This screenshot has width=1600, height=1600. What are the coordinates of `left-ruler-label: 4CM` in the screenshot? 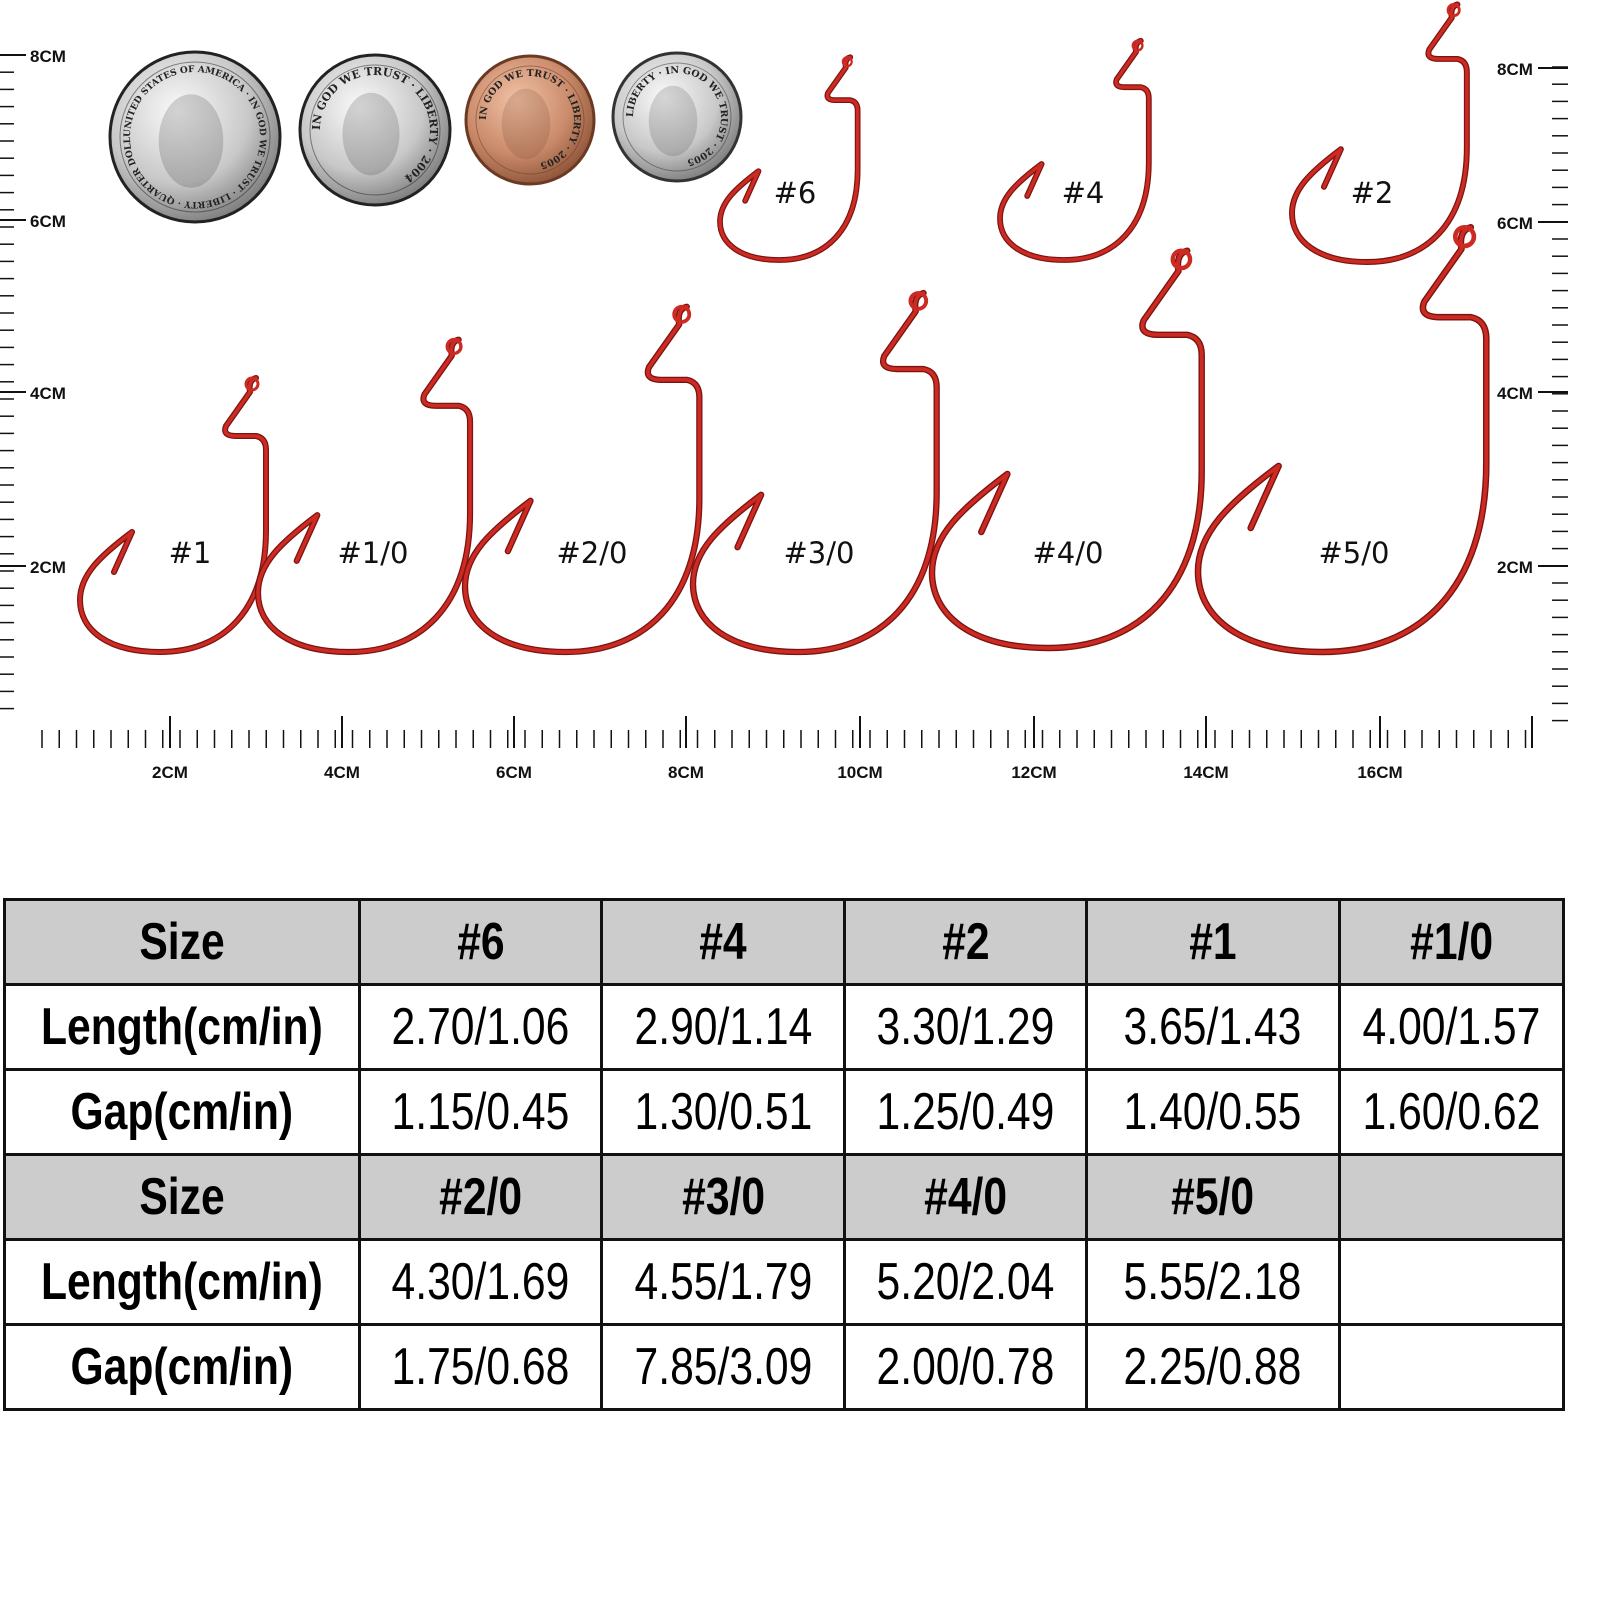 It's located at (48, 393).